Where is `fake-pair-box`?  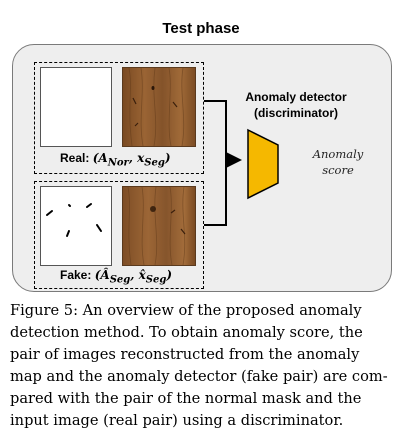 fake-pair-box is located at coordinates (119, 235).